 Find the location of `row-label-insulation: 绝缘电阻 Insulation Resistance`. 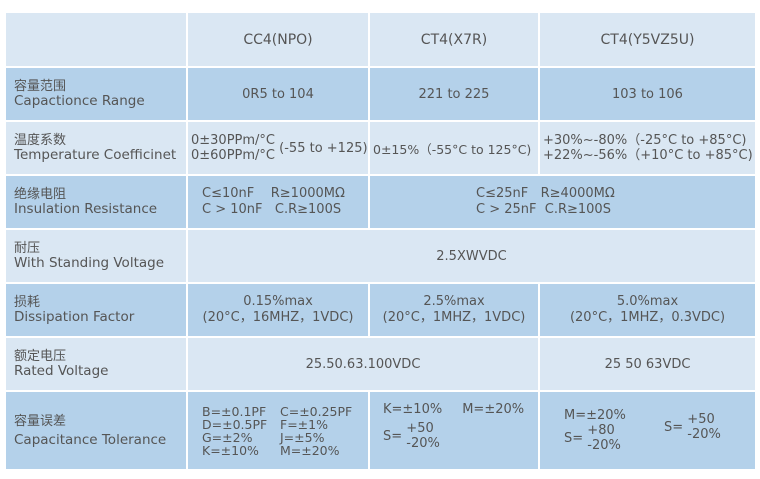

row-label-insulation: 绝缘电阻 Insulation Resistance is located at coordinates (96, 202).